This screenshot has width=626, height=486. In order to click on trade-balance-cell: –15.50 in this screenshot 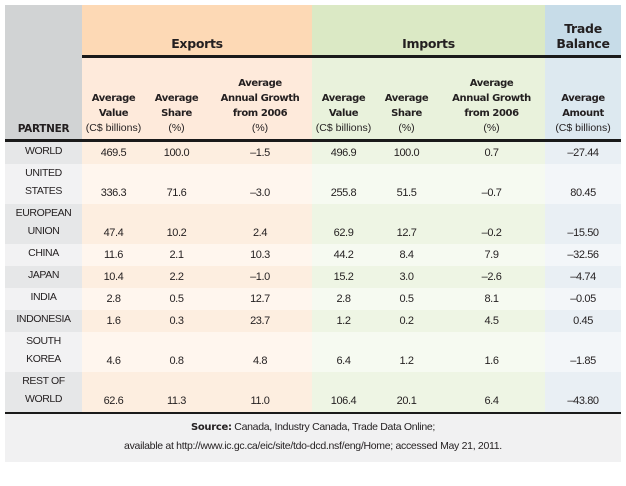, I will do `click(583, 224)`.